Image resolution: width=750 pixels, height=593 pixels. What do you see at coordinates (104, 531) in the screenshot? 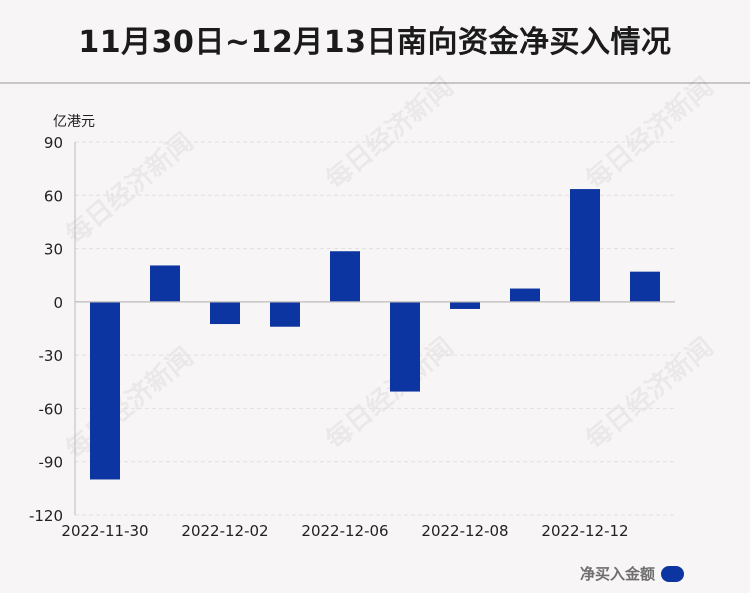
I see `x-tick-label-0: 2022-11-30` at bounding box center [104, 531].